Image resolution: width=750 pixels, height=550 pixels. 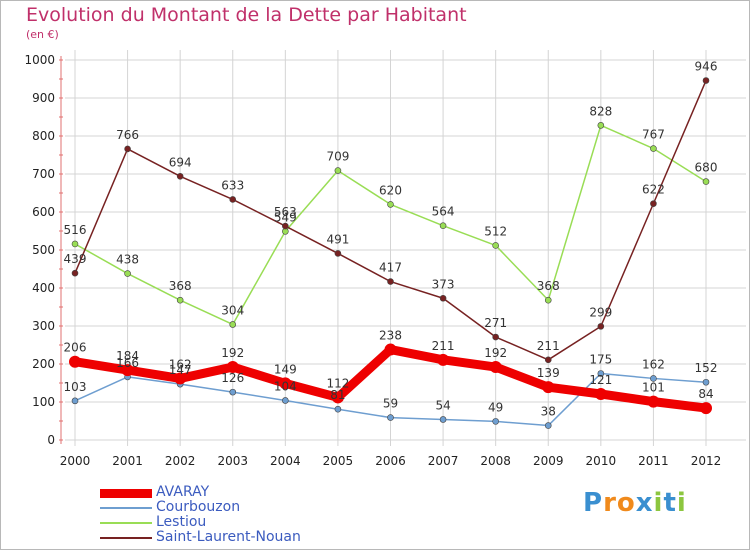 I want to click on data-label-saint-laurent-nouan: 299, so click(x=600, y=312).